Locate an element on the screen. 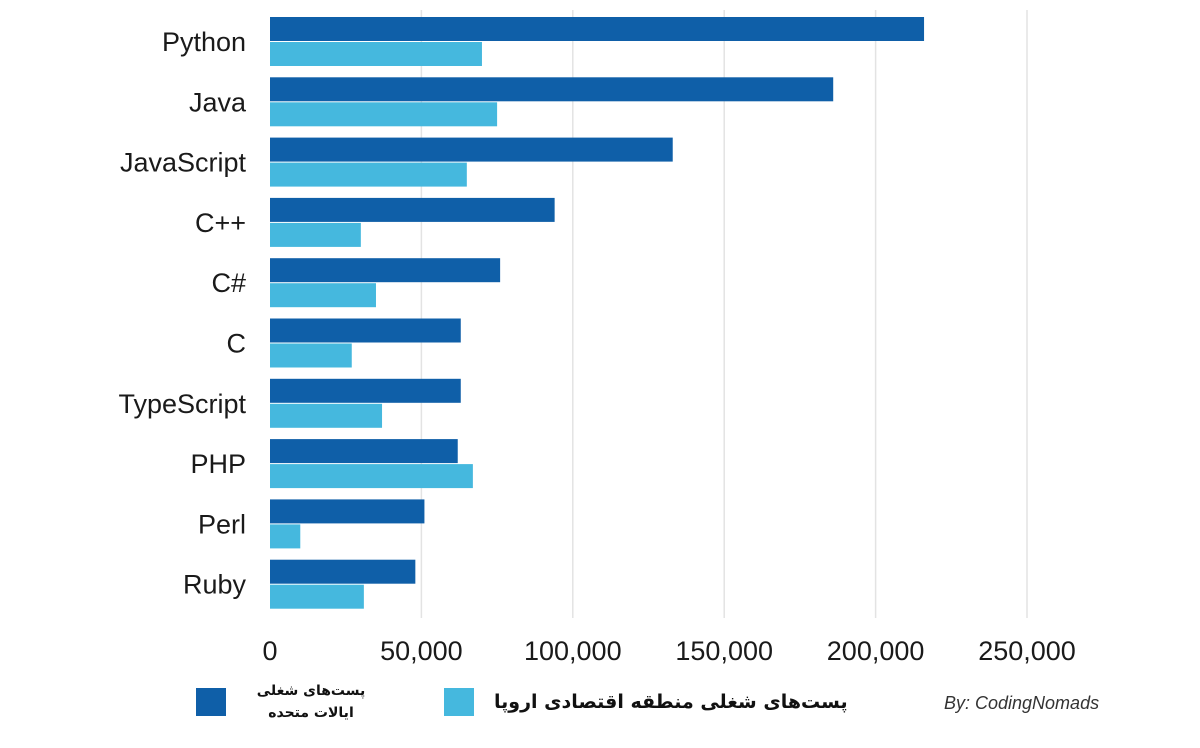  x-tick-label: 200,000 is located at coordinates (876, 651).